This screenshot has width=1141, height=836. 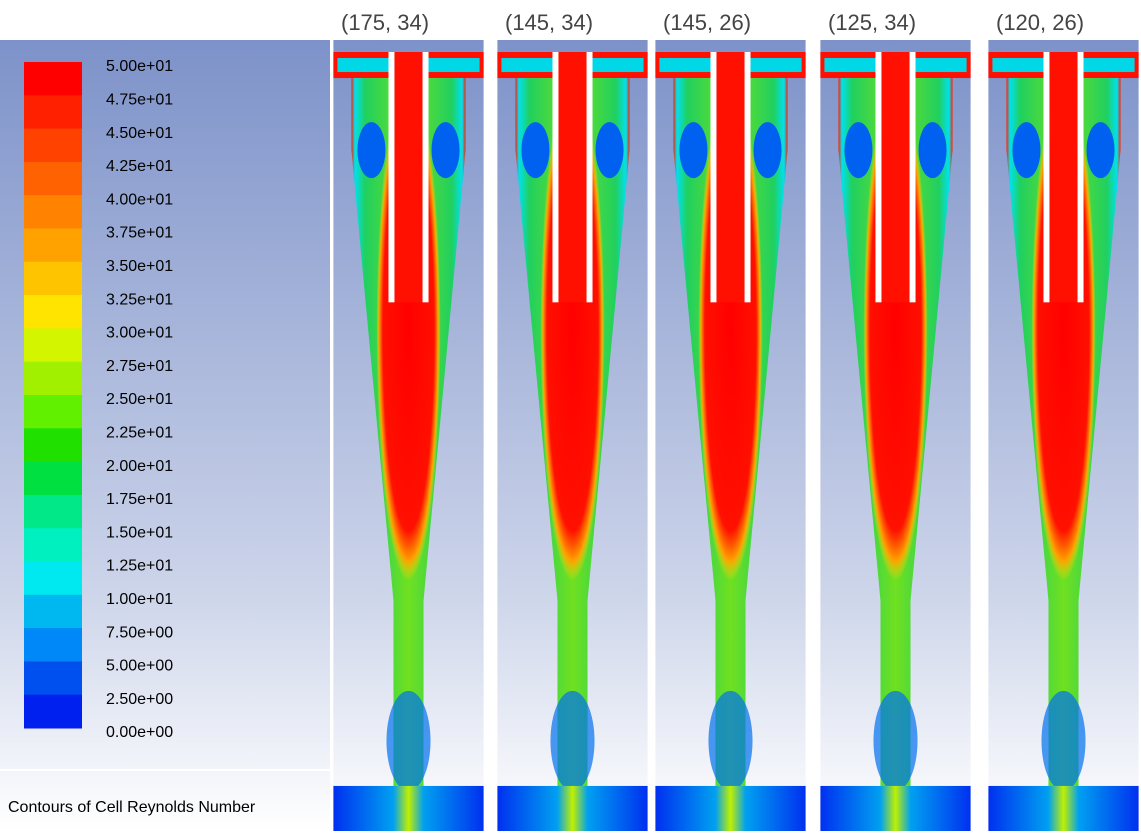 I want to click on legend-label: 4.25e+01, so click(x=139, y=166).